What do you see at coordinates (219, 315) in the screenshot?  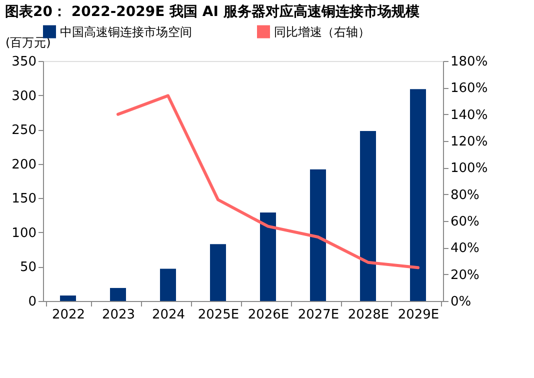 I see `x-tick-label: 2025E` at bounding box center [219, 315].